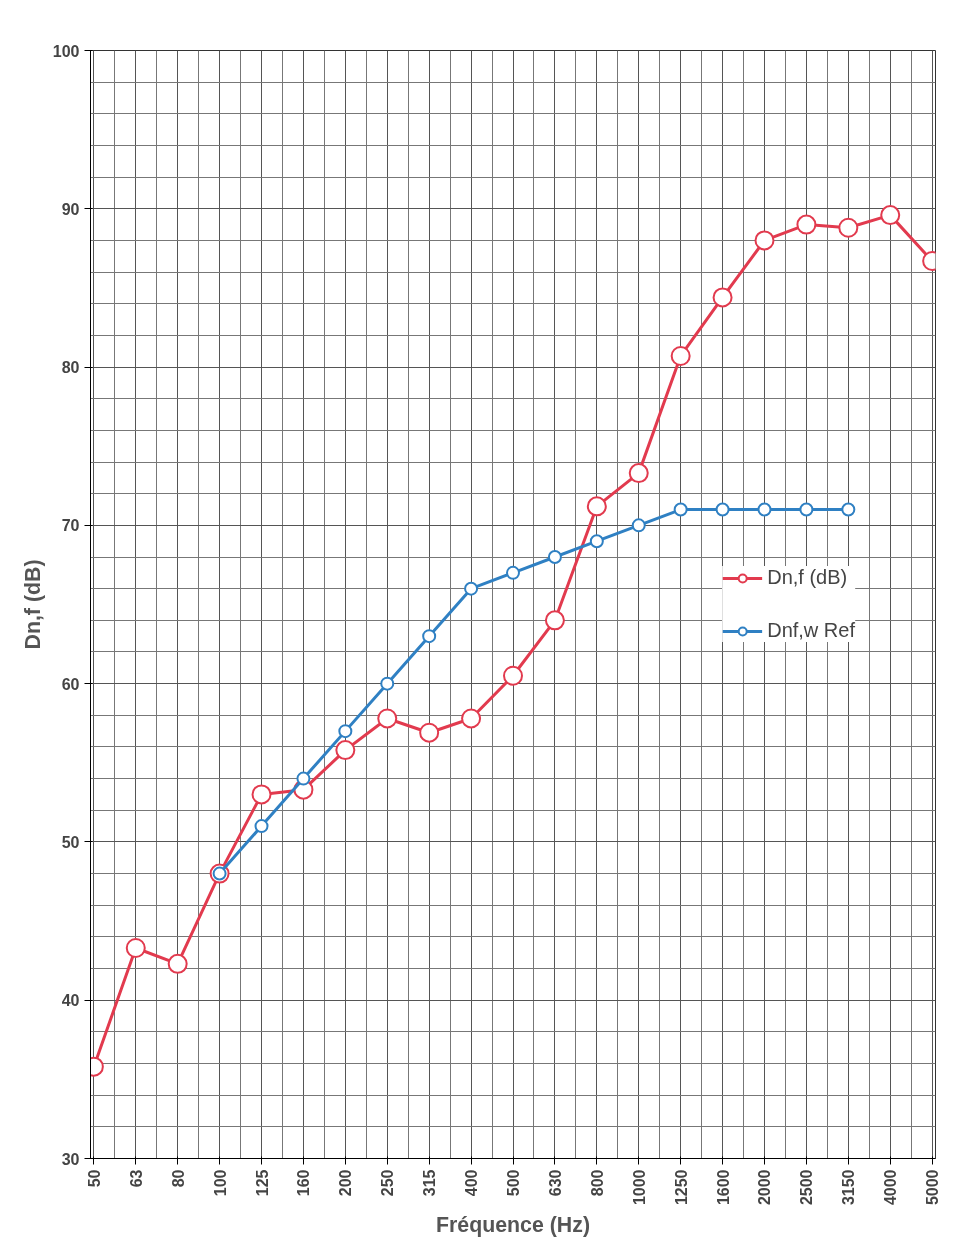  What do you see at coordinates (70, 684) in the screenshot?
I see `y-tick-label: 60` at bounding box center [70, 684].